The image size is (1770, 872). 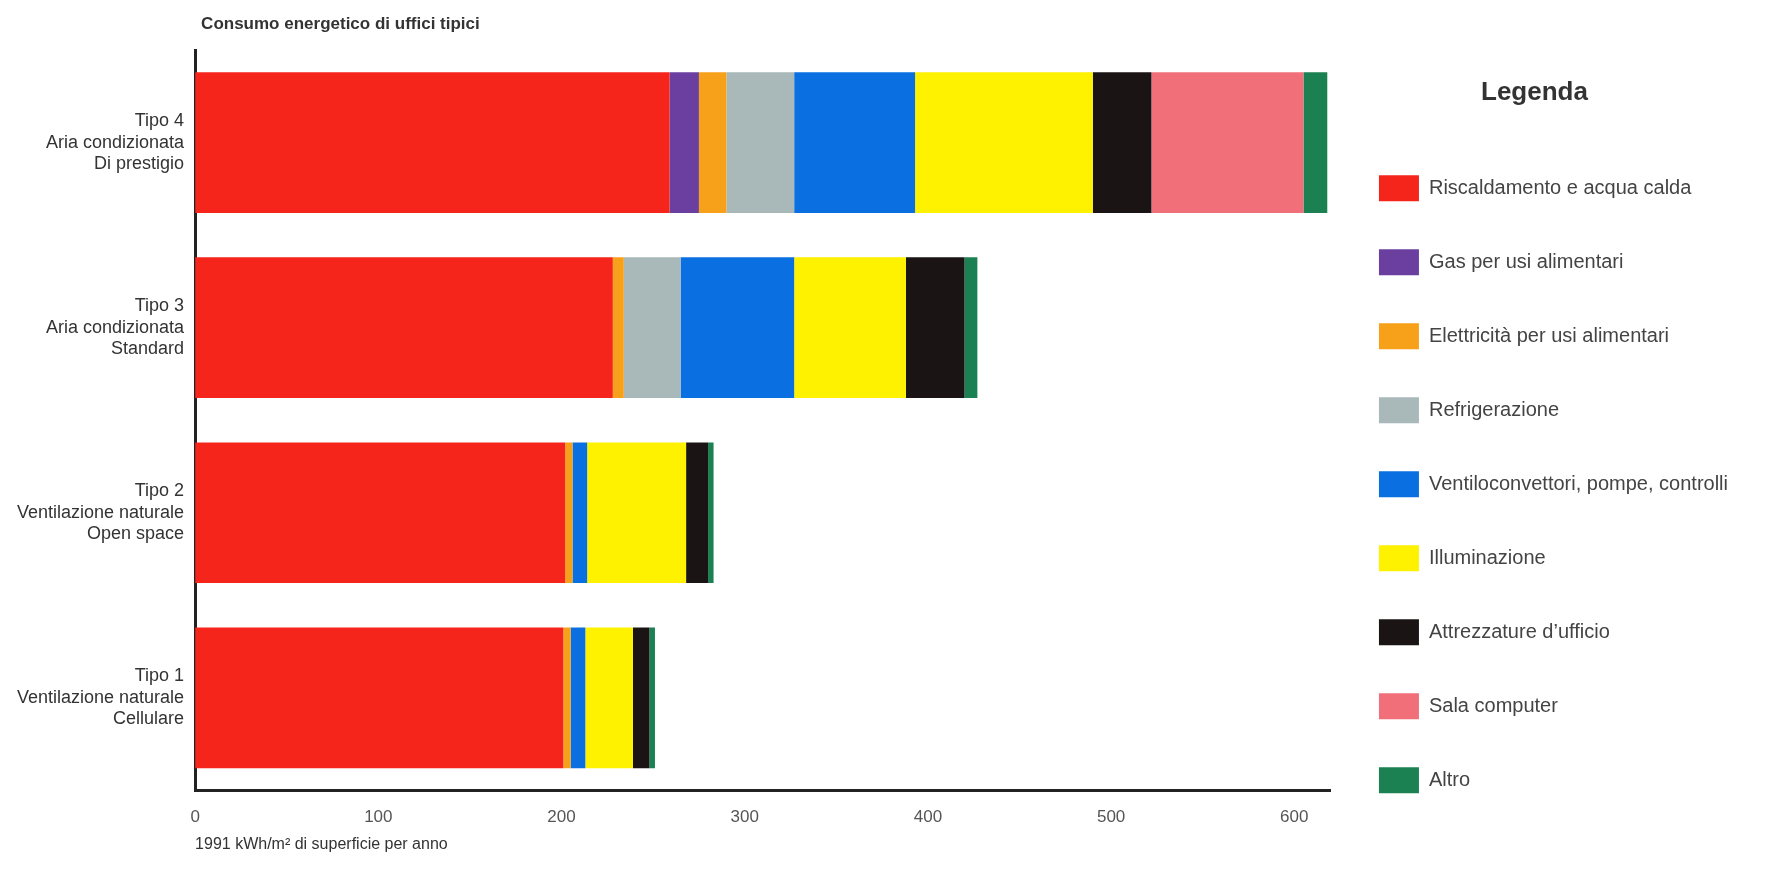 I want to click on x-axis-title: 1991 kWh/m² di superficie per anno, so click(x=321, y=843).